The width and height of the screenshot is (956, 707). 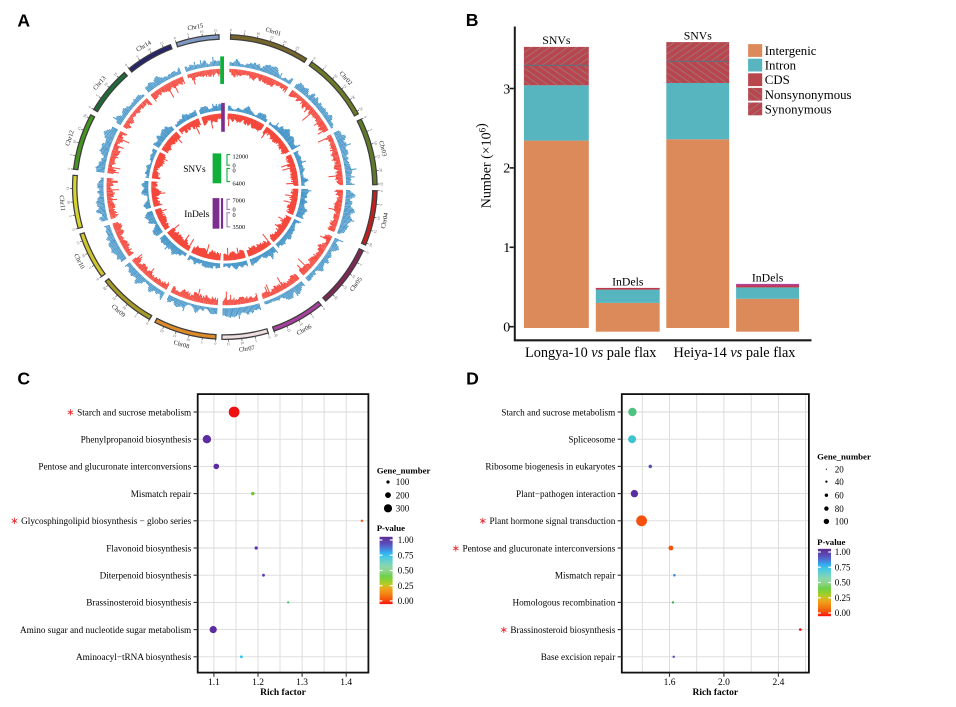 I want to click on svg-text: ∗ Brassinosteroid biosynthesis, so click(x=558, y=630).